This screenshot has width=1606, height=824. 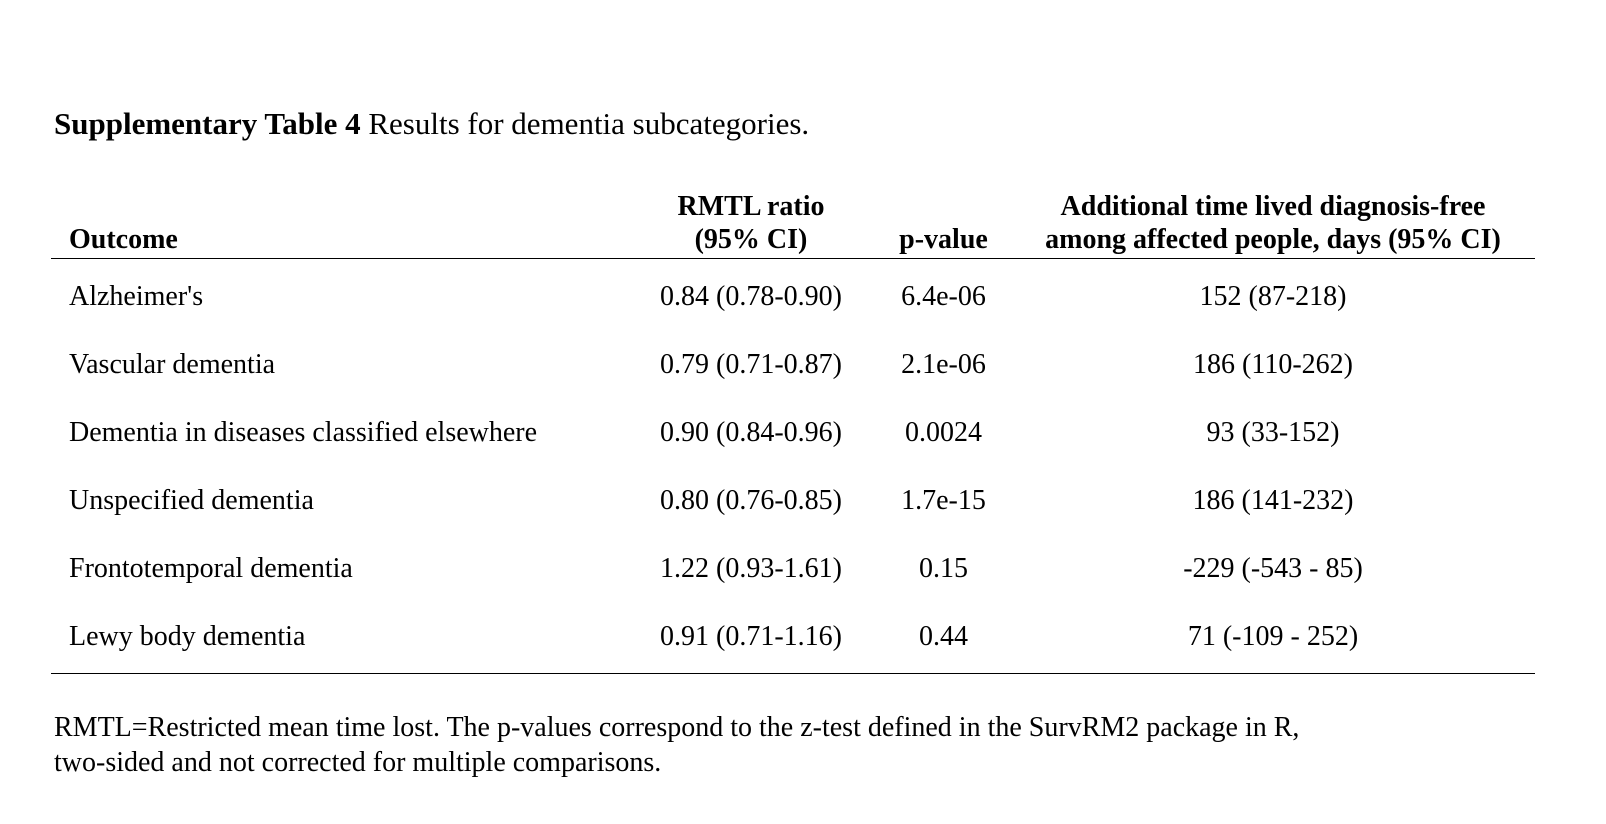 What do you see at coordinates (751, 296) in the screenshot?
I see `cell-rmtl: 0.84 (0.78-0.90)` at bounding box center [751, 296].